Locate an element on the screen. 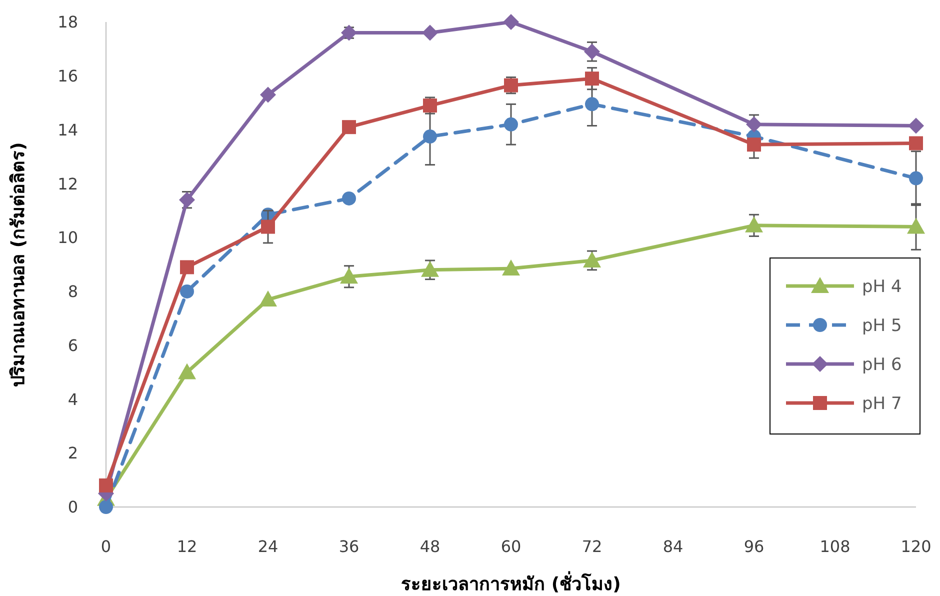 This screenshot has width=940, height=596. x-tick-label: 12 is located at coordinates (187, 546).